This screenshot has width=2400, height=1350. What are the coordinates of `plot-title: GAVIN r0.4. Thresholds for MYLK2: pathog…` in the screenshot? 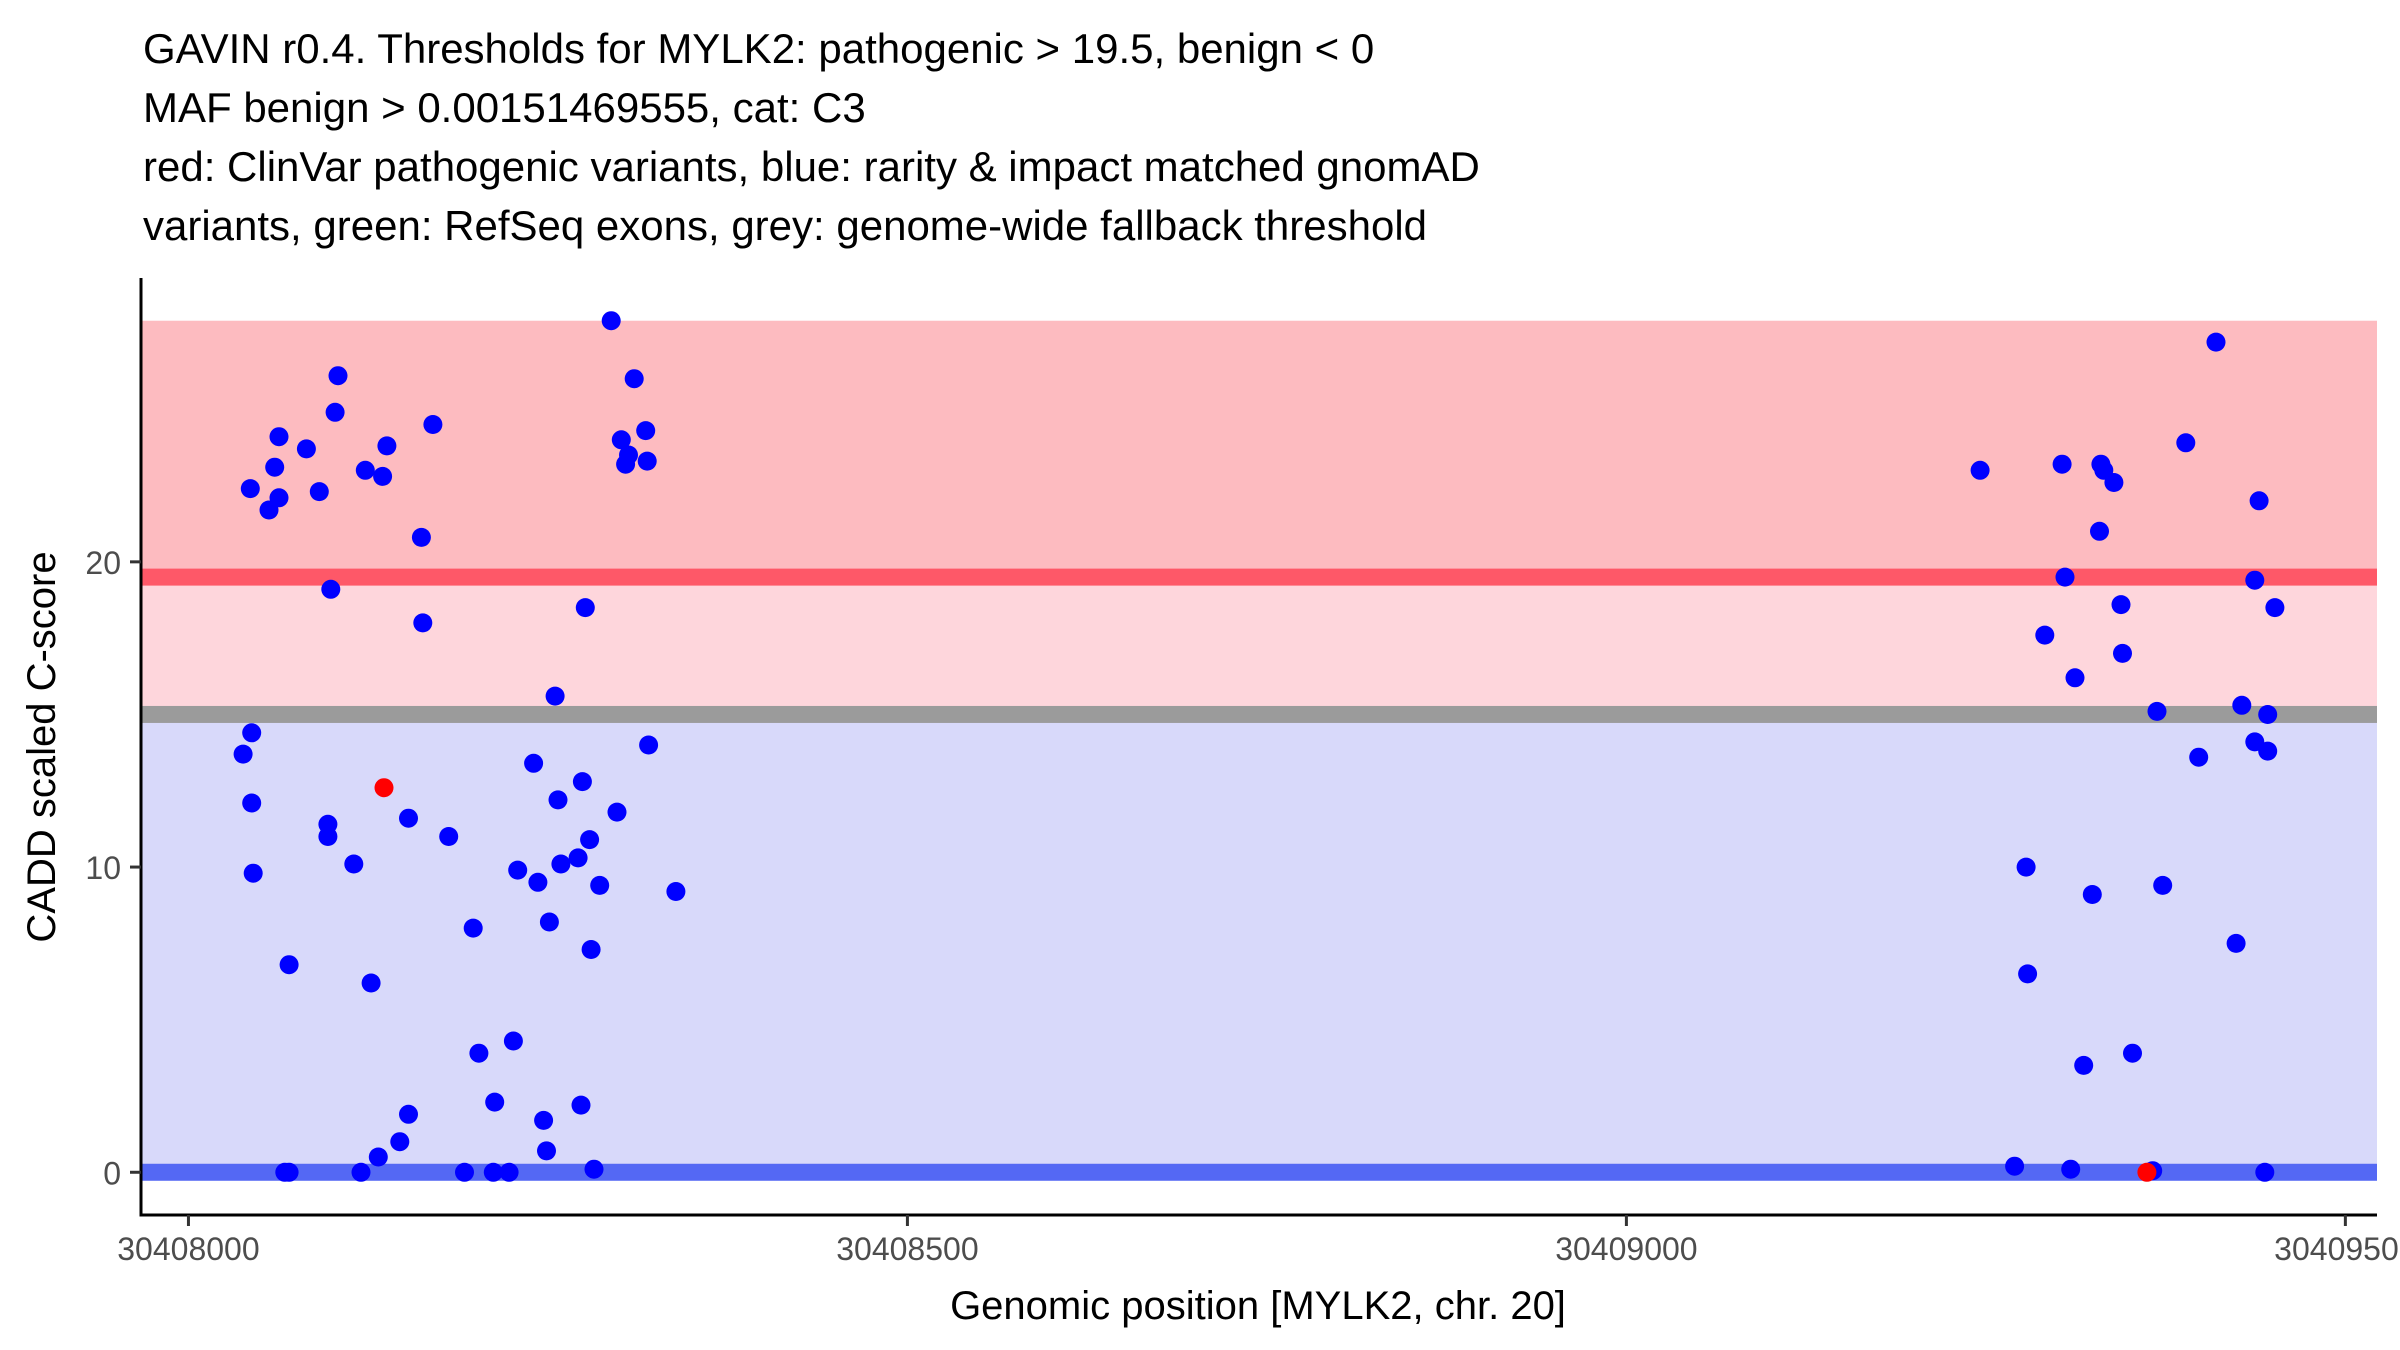 It's located at (811, 137).